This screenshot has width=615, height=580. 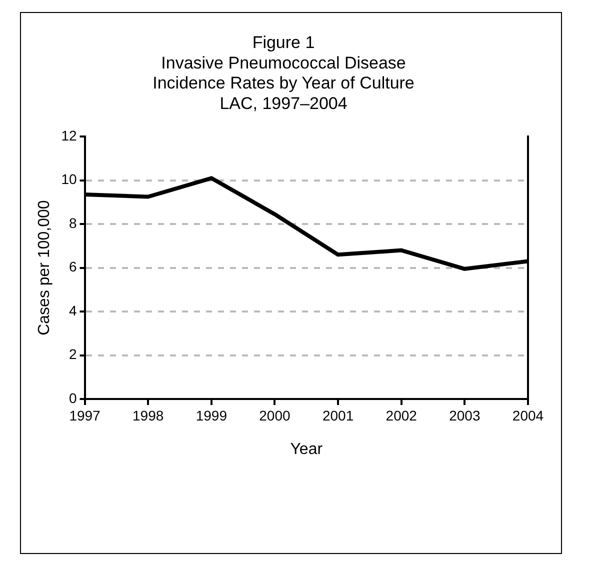 I want to click on y-tick-label: 4, so click(x=72, y=310).